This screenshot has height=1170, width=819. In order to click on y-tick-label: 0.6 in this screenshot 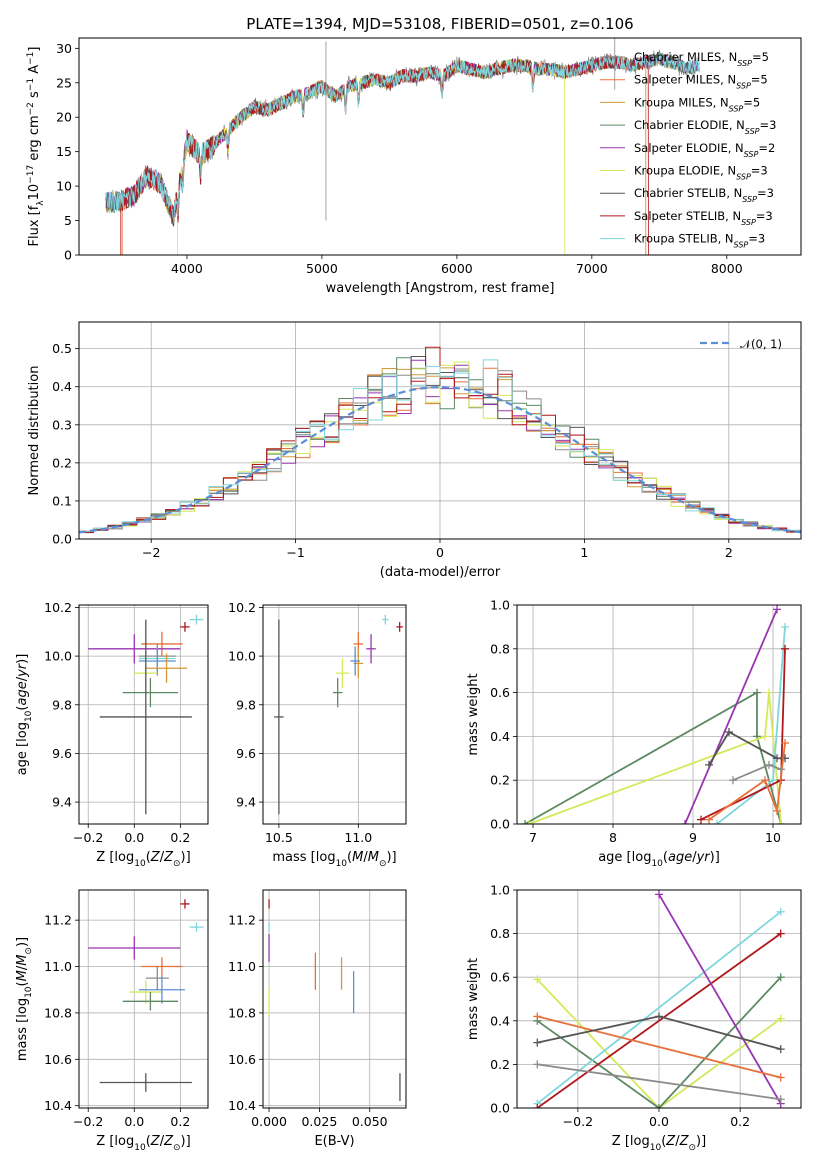, I will do `click(500, 977)`.